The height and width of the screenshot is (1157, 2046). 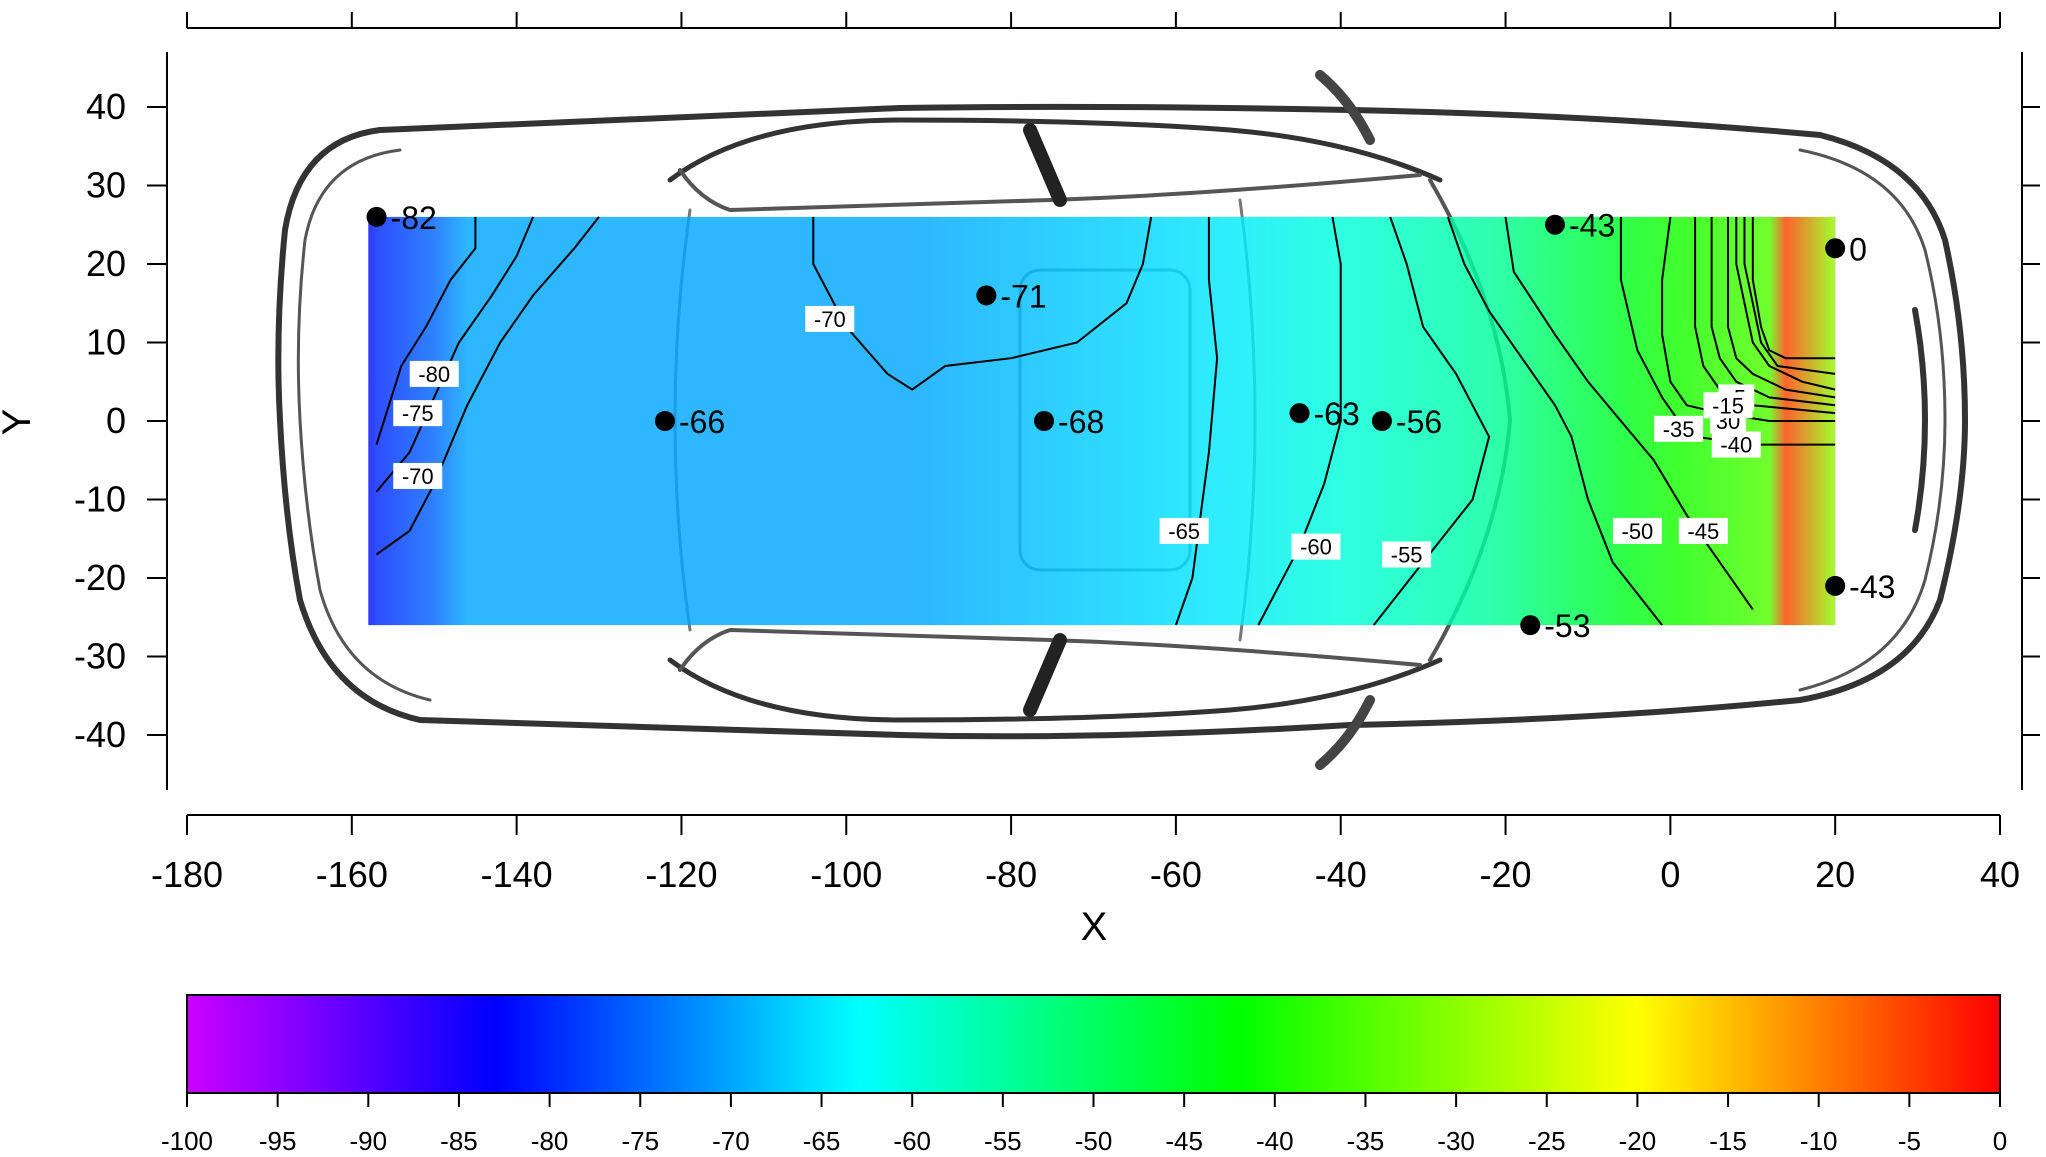 What do you see at coordinates (1081, 422) in the screenshot?
I see `point-value-label: -68` at bounding box center [1081, 422].